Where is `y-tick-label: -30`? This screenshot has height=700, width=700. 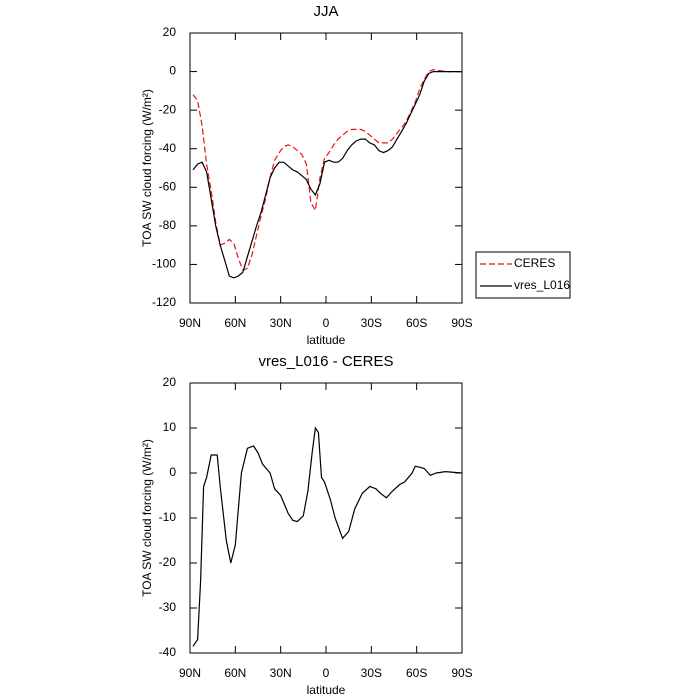
y-tick-label: -30 is located at coordinates (168, 607).